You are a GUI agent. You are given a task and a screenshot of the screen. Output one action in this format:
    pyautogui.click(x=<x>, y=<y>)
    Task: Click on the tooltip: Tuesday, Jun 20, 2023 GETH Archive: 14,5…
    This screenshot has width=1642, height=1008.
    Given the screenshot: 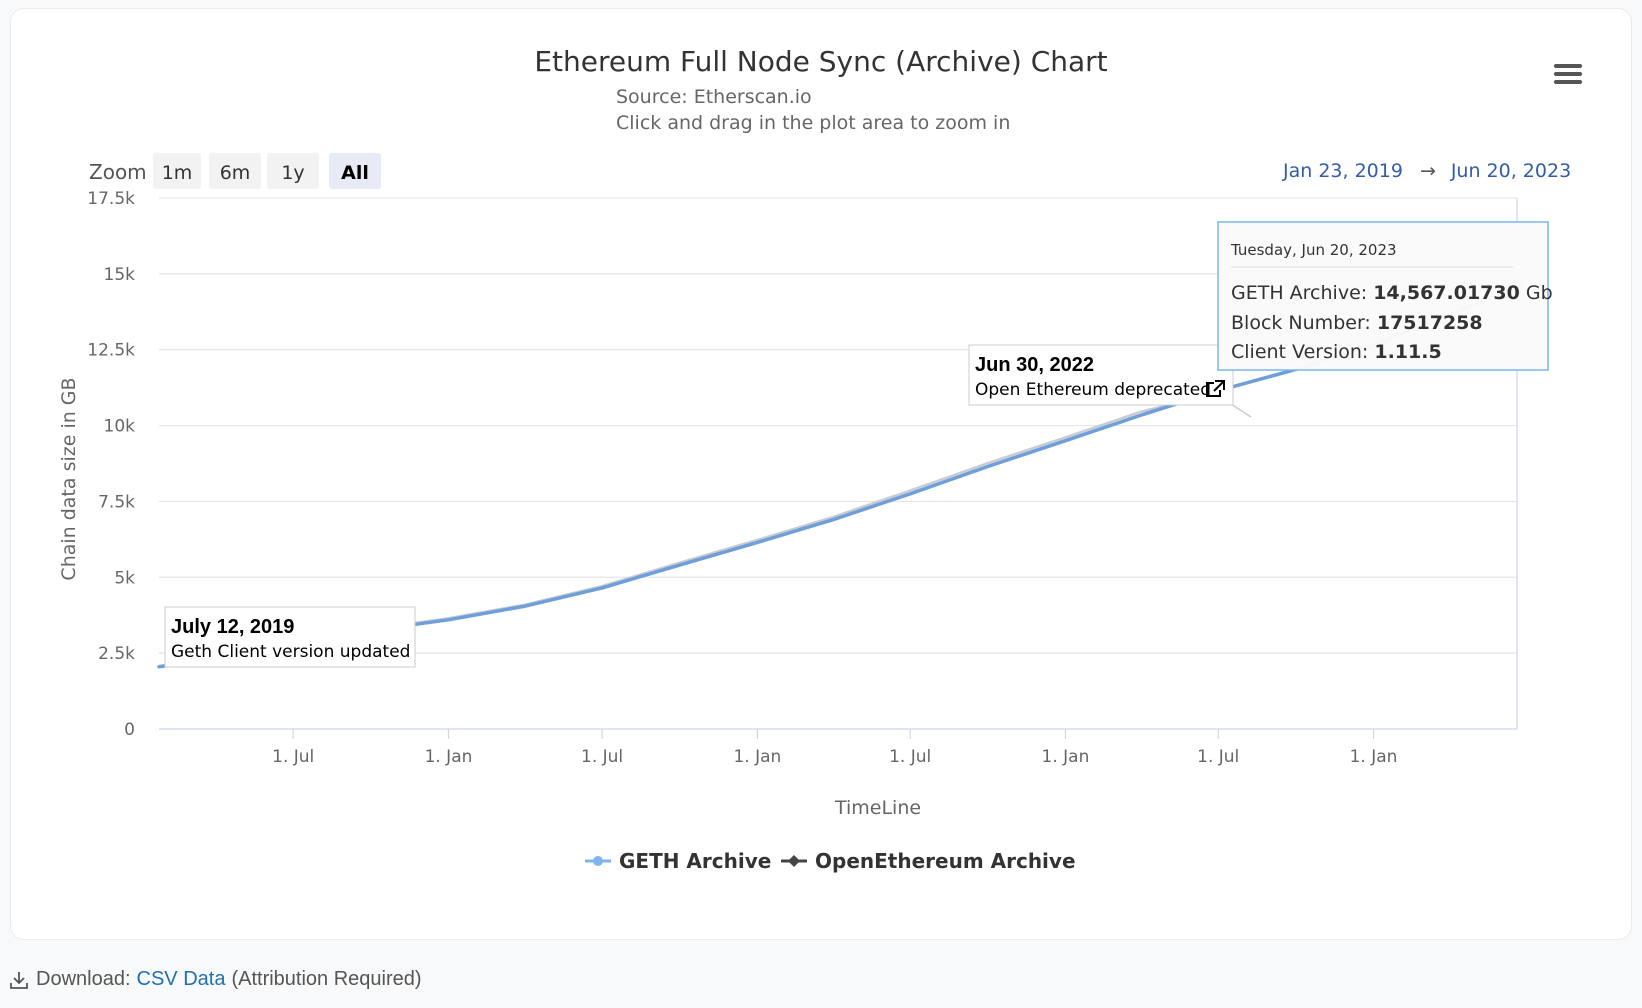 What is the action you would take?
    pyautogui.click(x=1385, y=296)
    